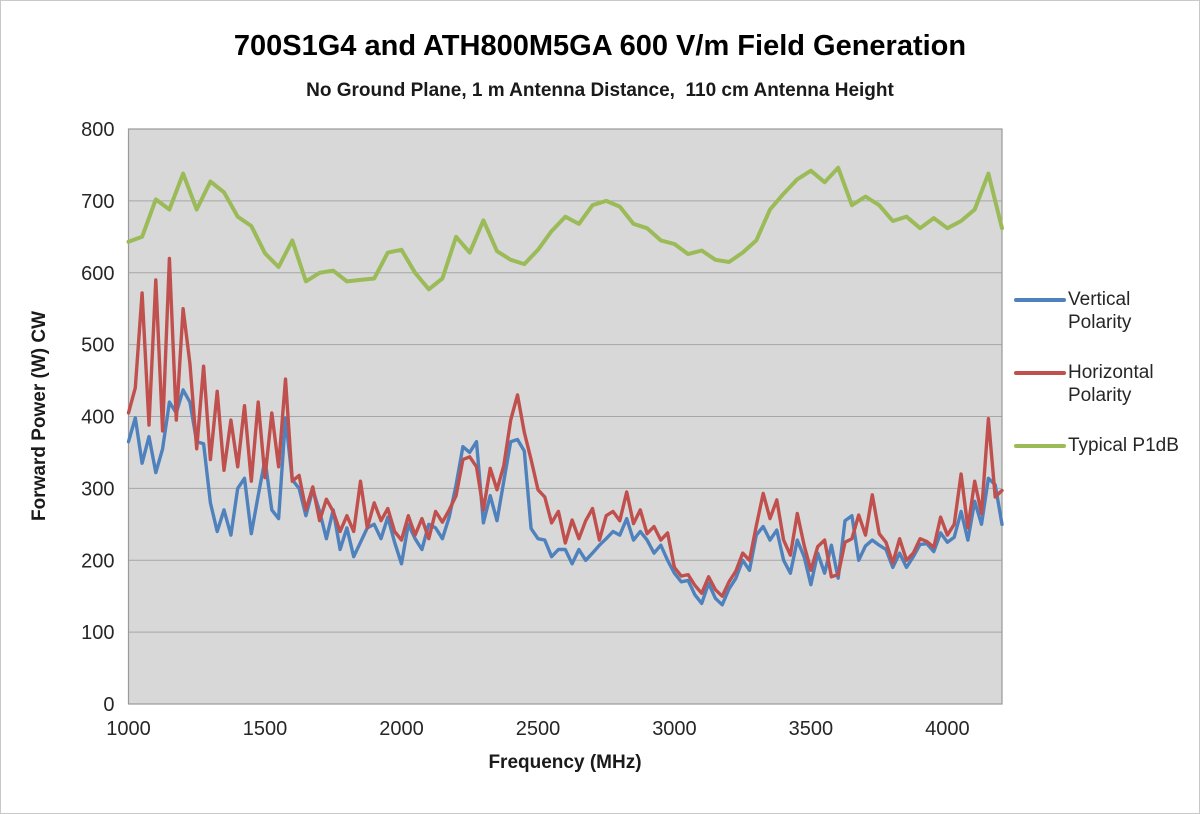  Describe the element at coordinates (97, 489) in the screenshot. I see `y-tick-label: 300` at that location.